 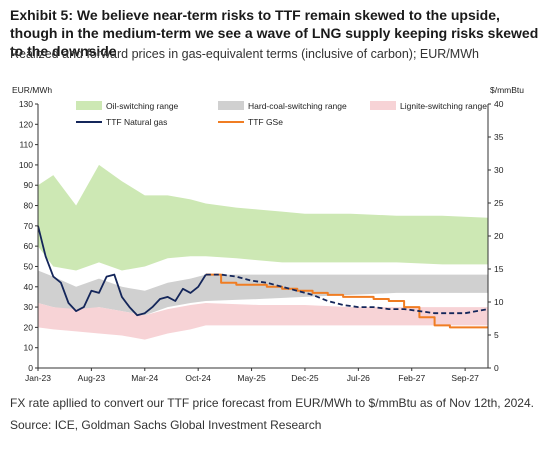 I want to click on x-tick-label: Dec-25, so click(x=305, y=378).